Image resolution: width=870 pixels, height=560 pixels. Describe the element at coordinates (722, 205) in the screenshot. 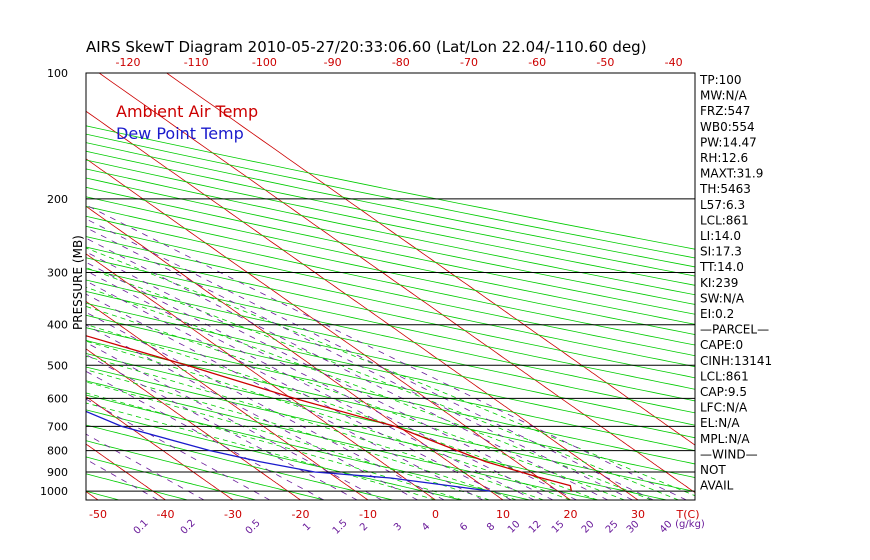

I see `index-item: L57:6.3` at that location.